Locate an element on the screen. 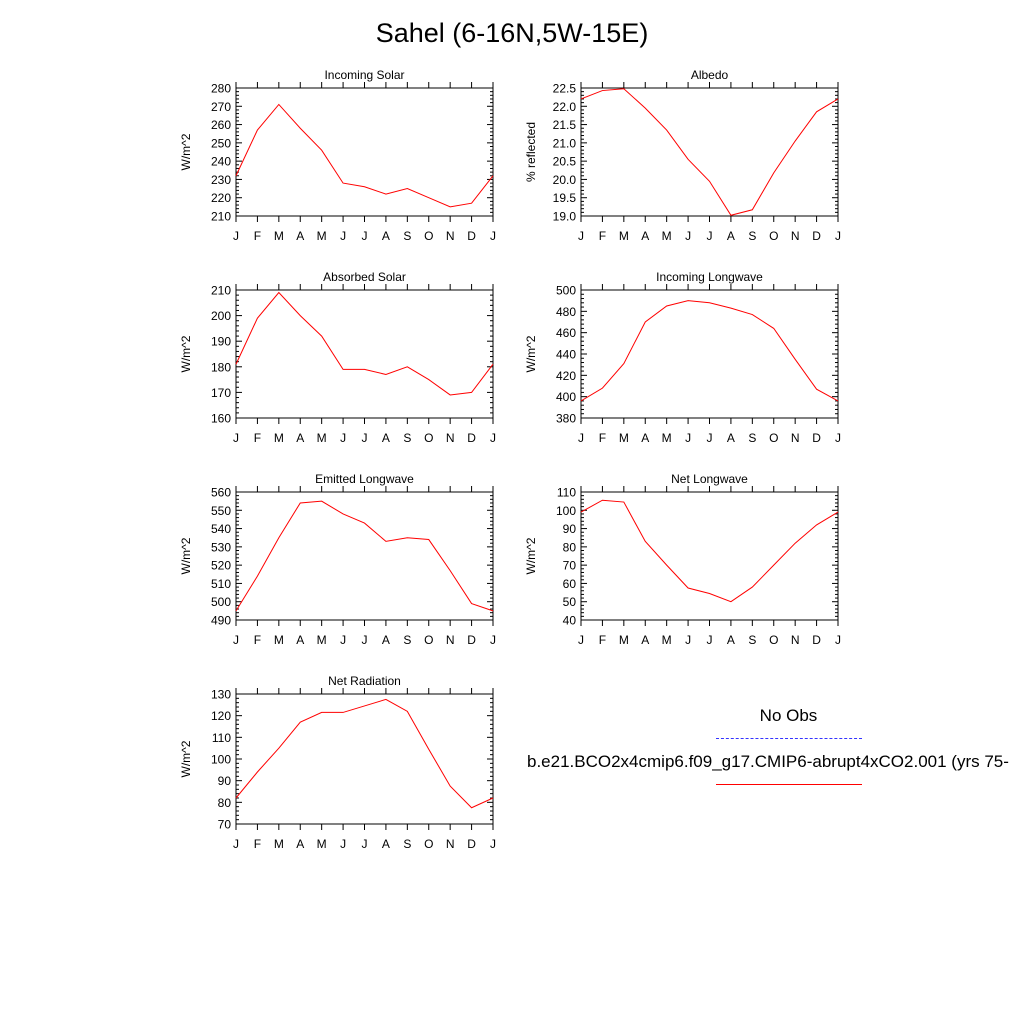 This screenshot has width=1024, height=1024. y-tick-label: 230 is located at coordinates (221, 180).